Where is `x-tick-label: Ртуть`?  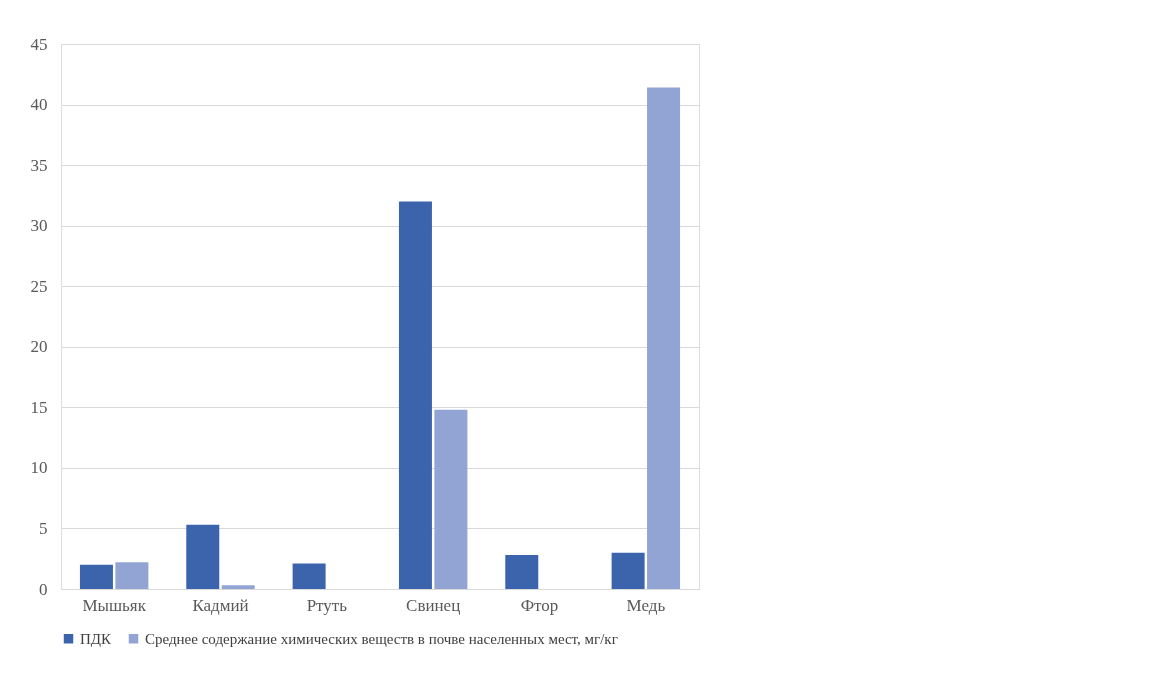 x-tick-label: Ртуть is located at coordinates (327, 605).